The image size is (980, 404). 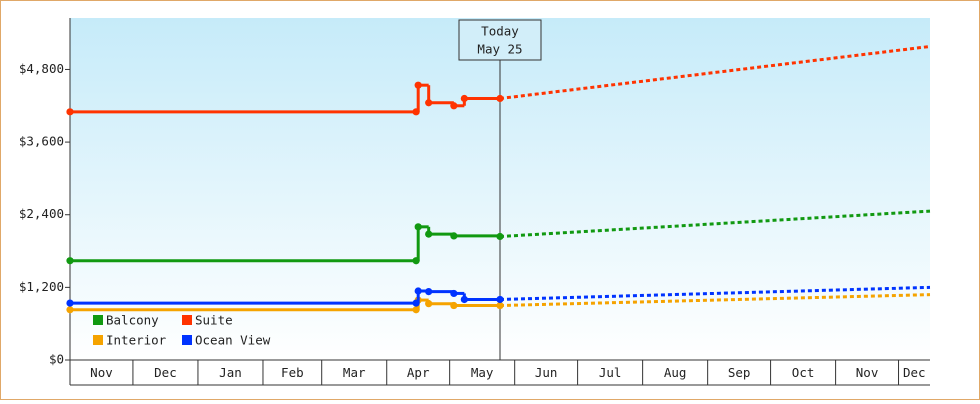 I want to click on y-tick-label: $1,200, so click(x=41, y=286).